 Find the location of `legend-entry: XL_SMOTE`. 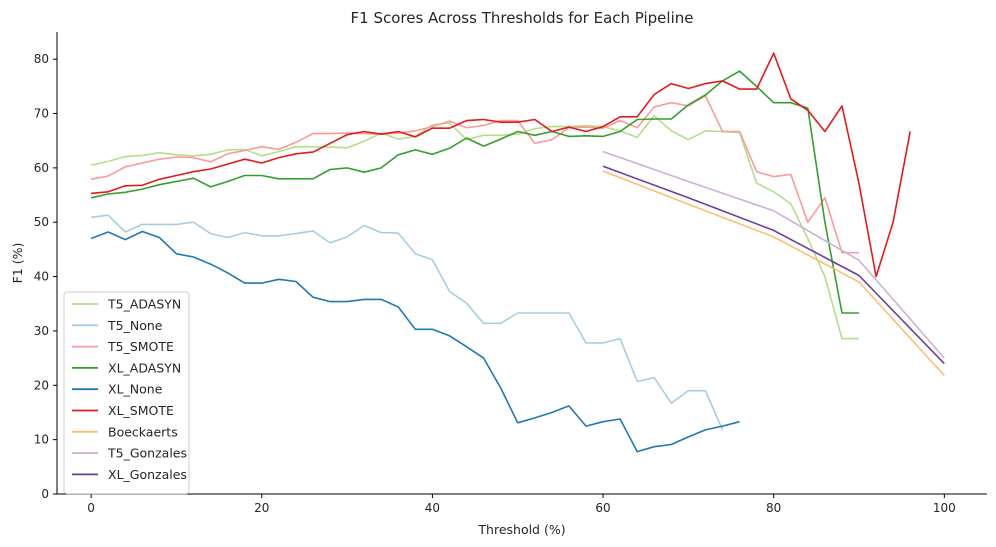

legend-entry: XL_SMOTE is located at coordinates (141, 410).